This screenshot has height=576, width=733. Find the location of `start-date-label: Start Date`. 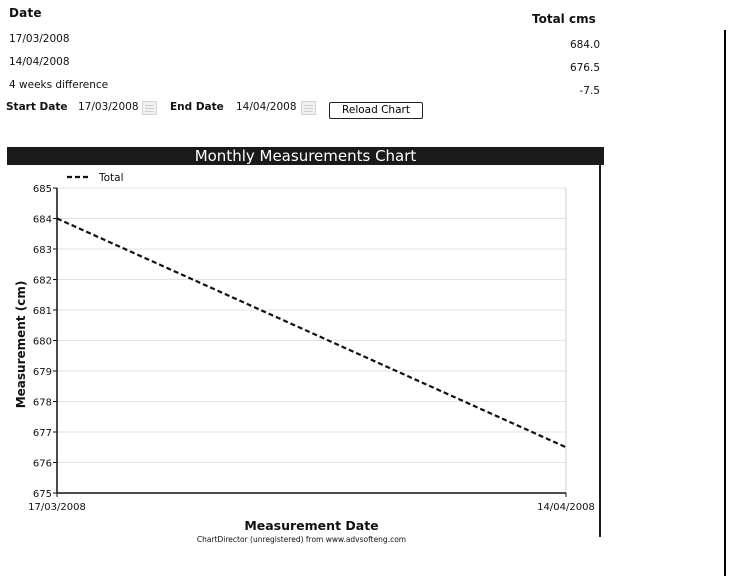

start-date-label: Start Date is located at coordinates (37, 107).